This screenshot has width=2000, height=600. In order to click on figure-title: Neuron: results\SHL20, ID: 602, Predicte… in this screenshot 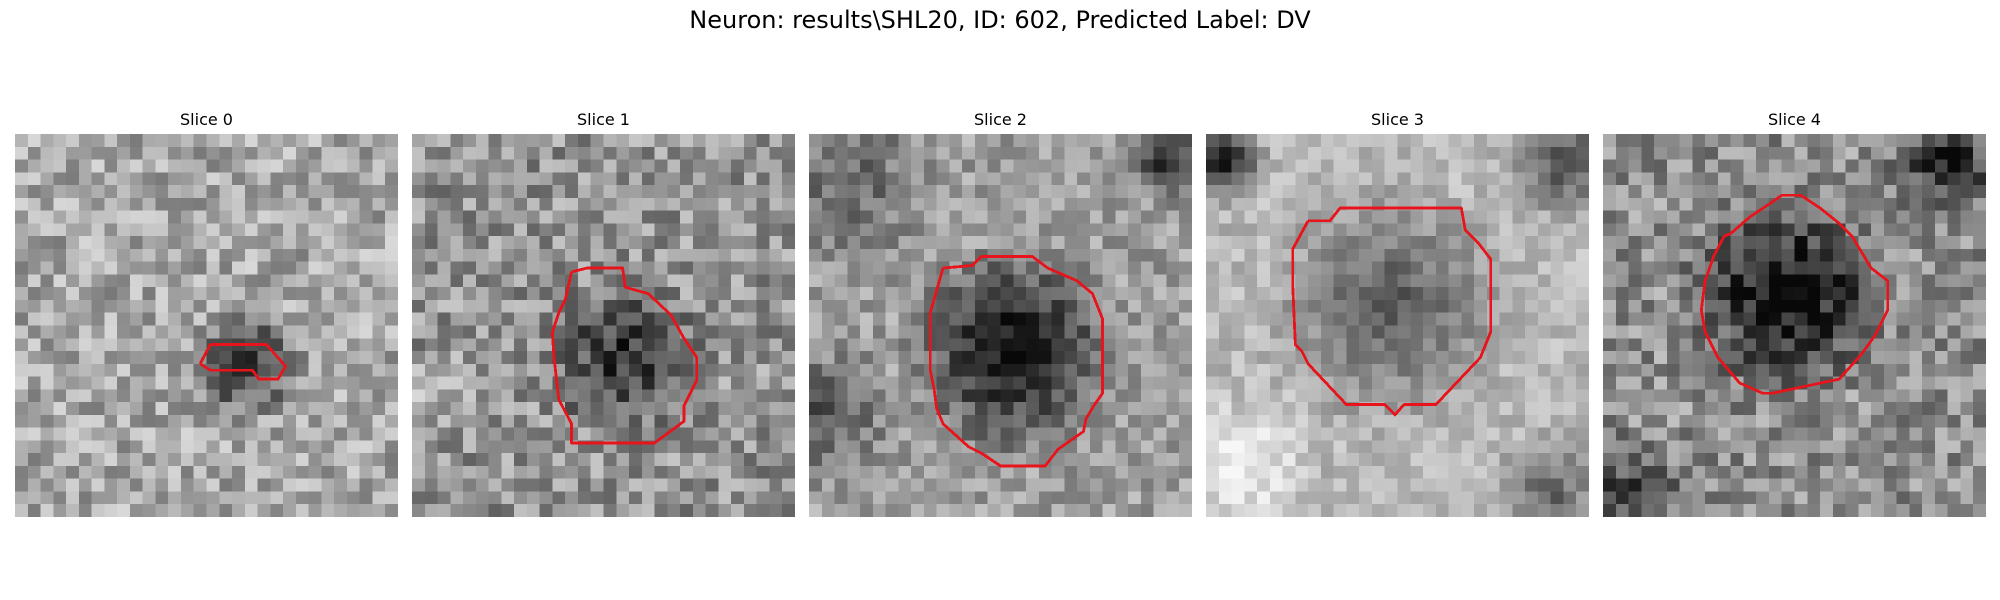, I will do `click(1000, 20)`.